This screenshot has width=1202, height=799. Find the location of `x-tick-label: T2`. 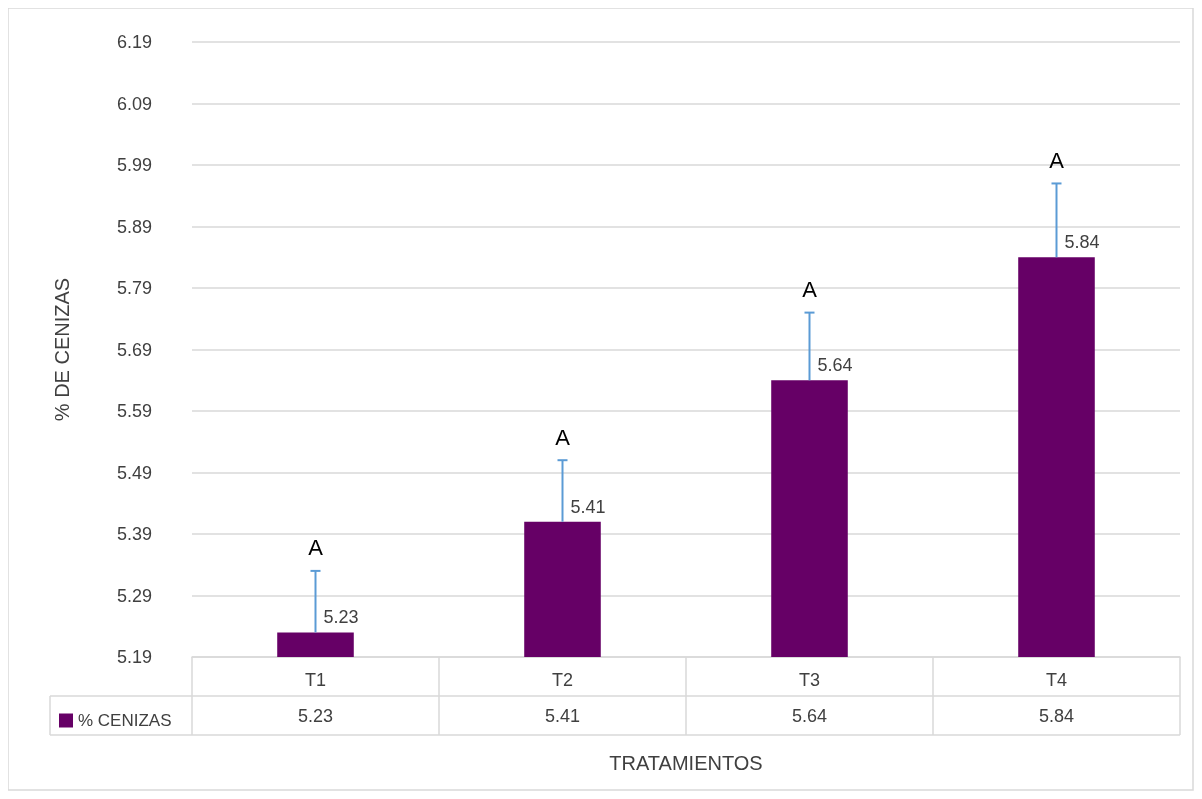

x-tick-label: T2 is located at coordinates (562, 680).